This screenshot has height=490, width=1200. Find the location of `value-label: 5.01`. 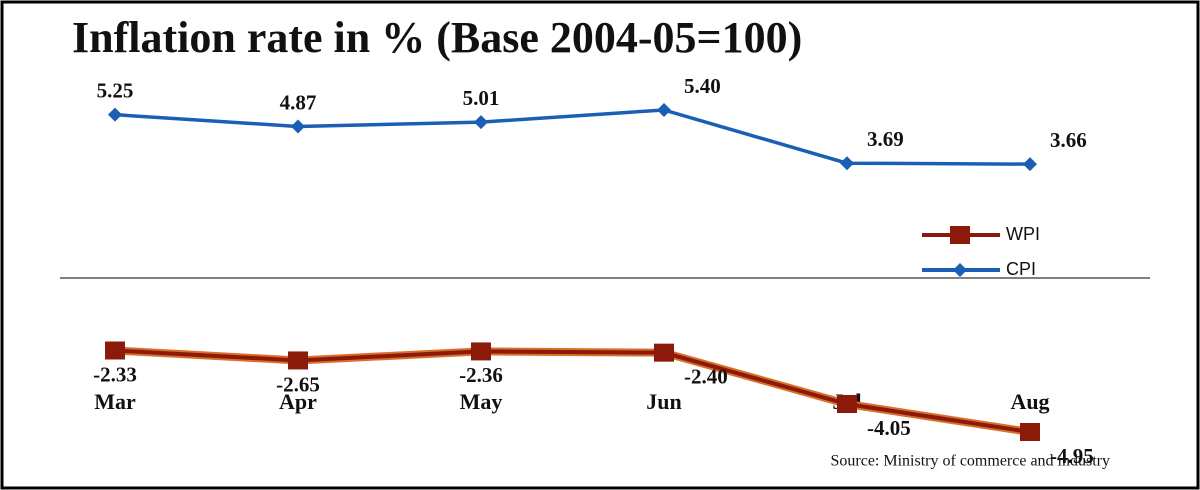

value-label: 5.01 is located at coordinates (481, 98).